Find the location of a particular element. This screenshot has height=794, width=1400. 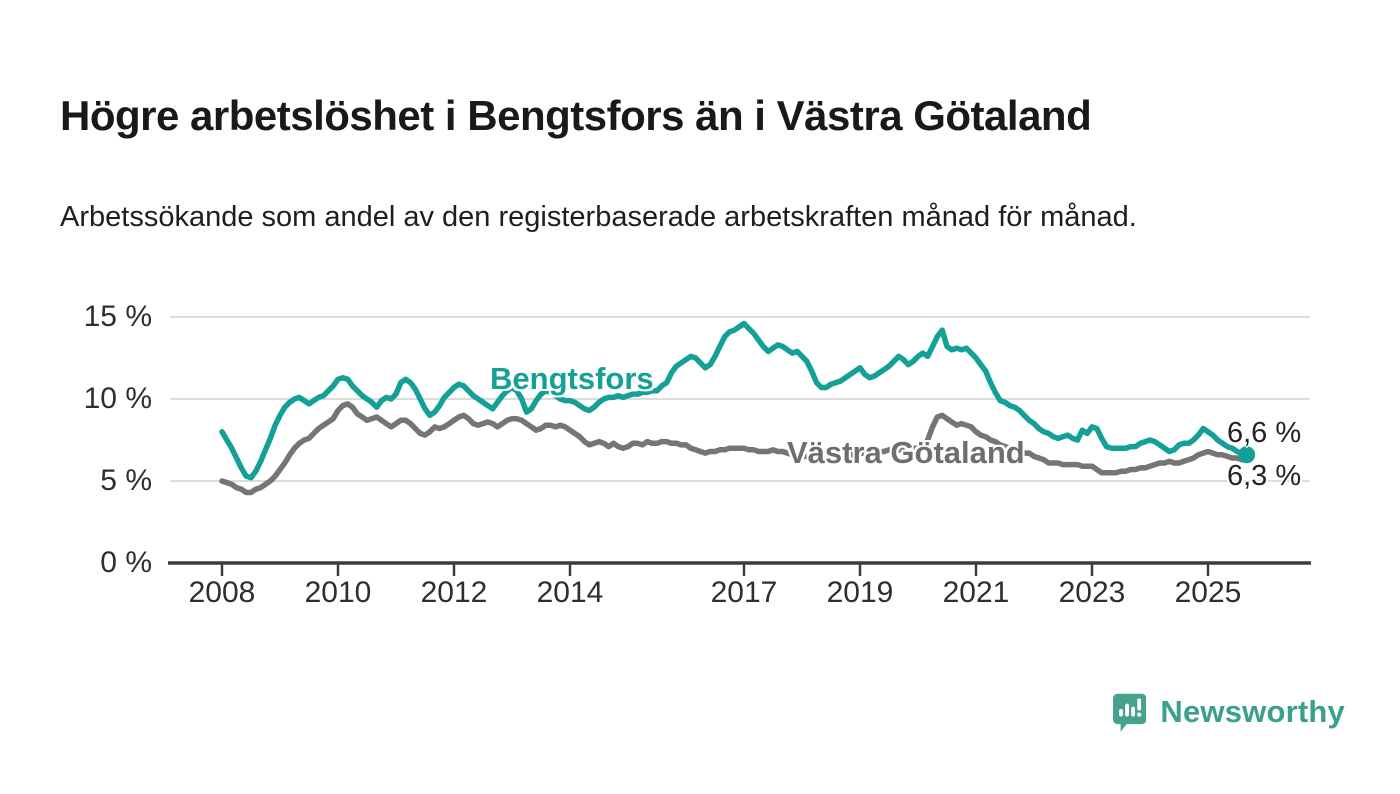

newsworthy-logo-text: Newsworthy is located at coordinates (1252, 711).